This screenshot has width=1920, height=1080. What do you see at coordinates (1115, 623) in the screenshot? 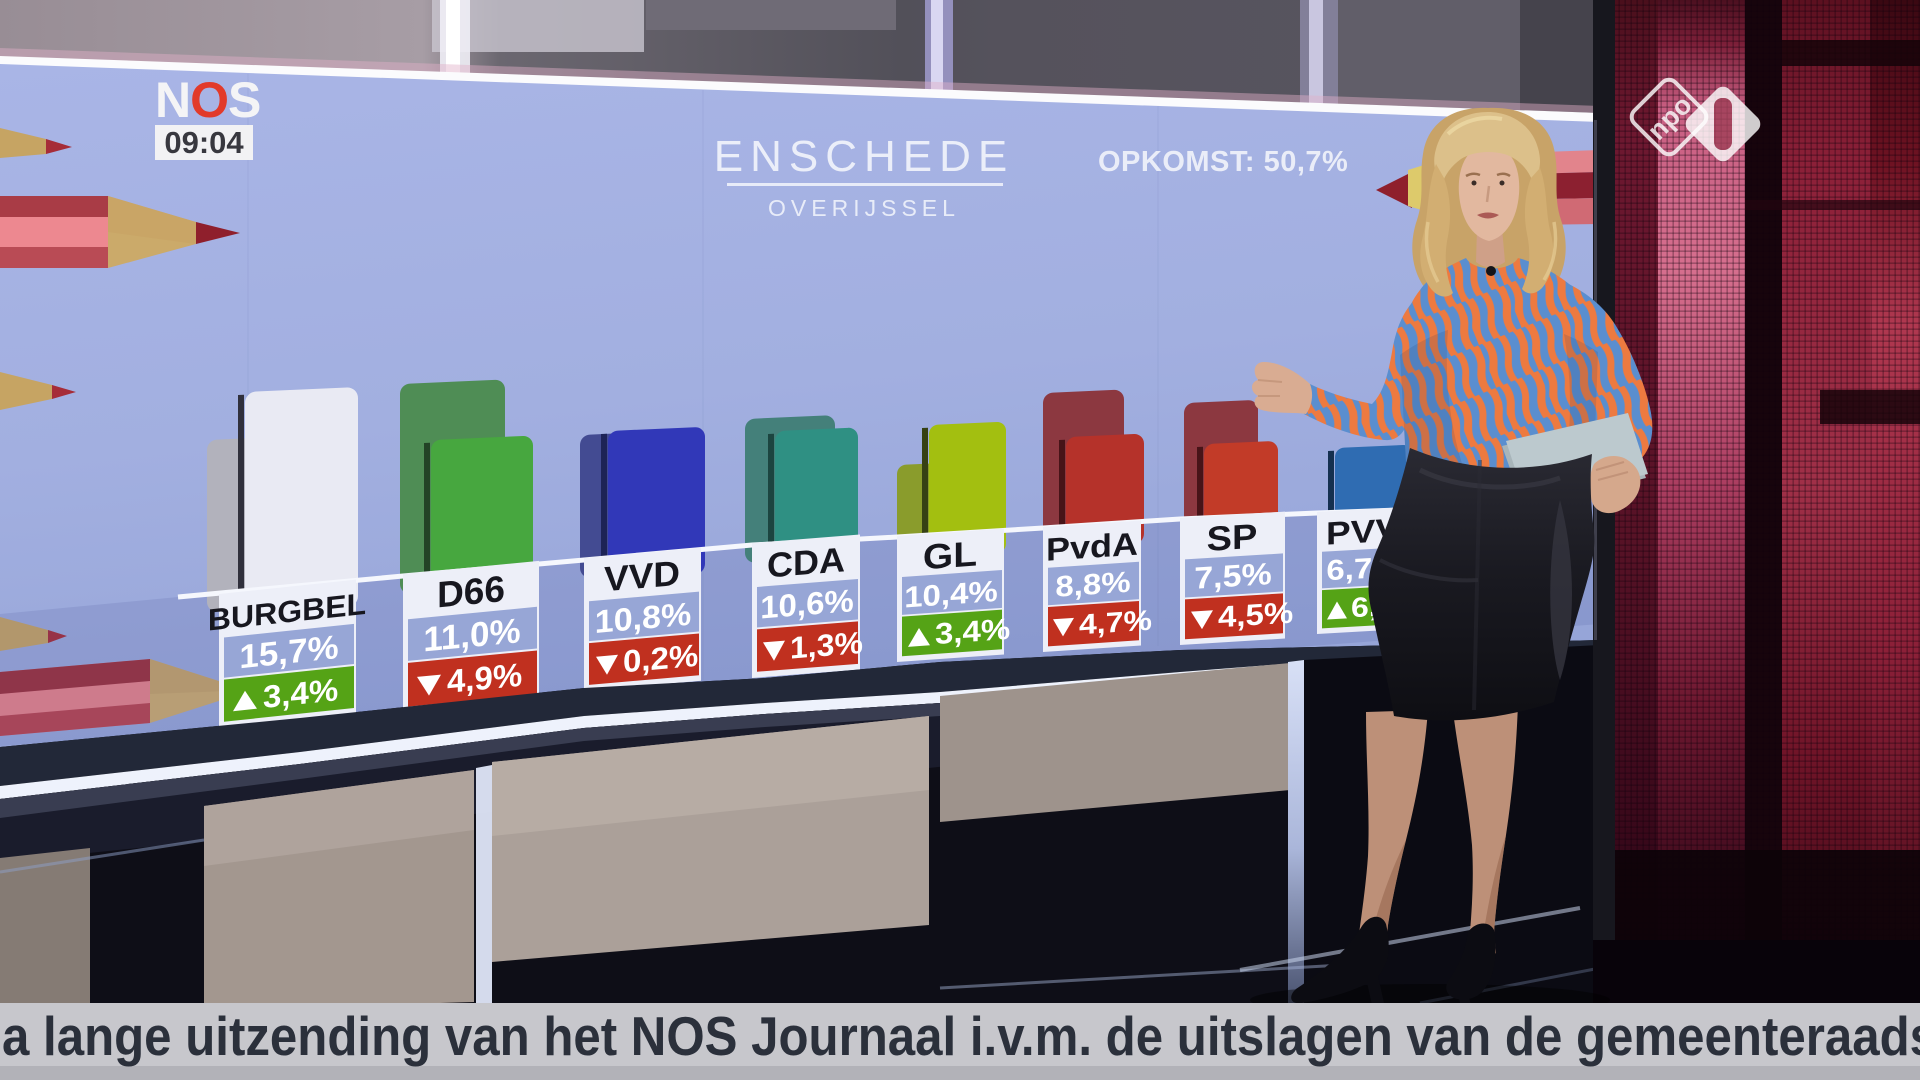
I see `svg-text: 4,7%` at bounding box center [1115, 623].